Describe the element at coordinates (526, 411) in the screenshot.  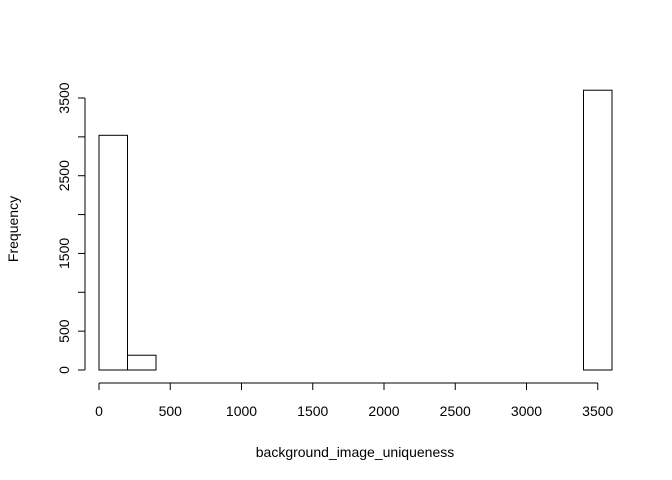
I see `x-tick-label-6: 3000` at that location.